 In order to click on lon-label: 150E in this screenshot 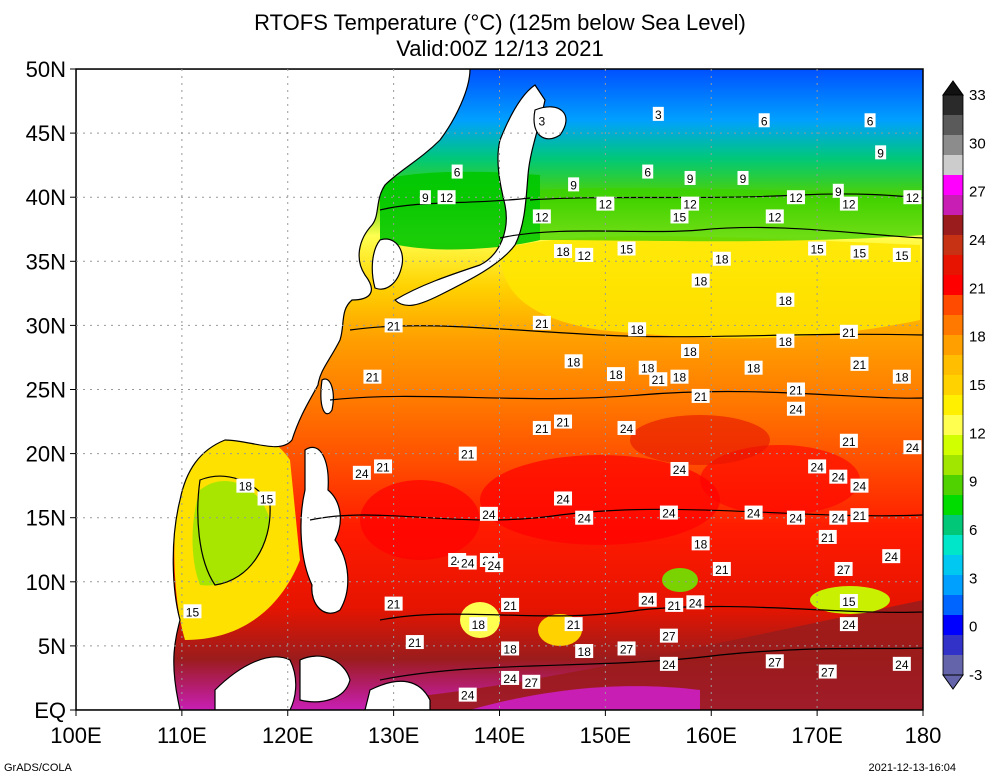, I will do `click(605, 735)`.